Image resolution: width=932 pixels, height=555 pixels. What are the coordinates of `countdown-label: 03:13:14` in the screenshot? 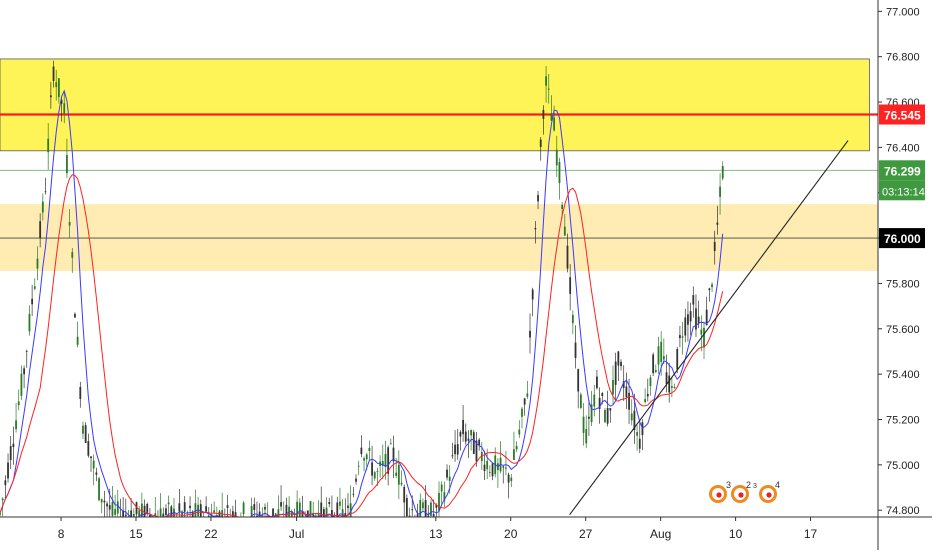 It's located at (903, 192).